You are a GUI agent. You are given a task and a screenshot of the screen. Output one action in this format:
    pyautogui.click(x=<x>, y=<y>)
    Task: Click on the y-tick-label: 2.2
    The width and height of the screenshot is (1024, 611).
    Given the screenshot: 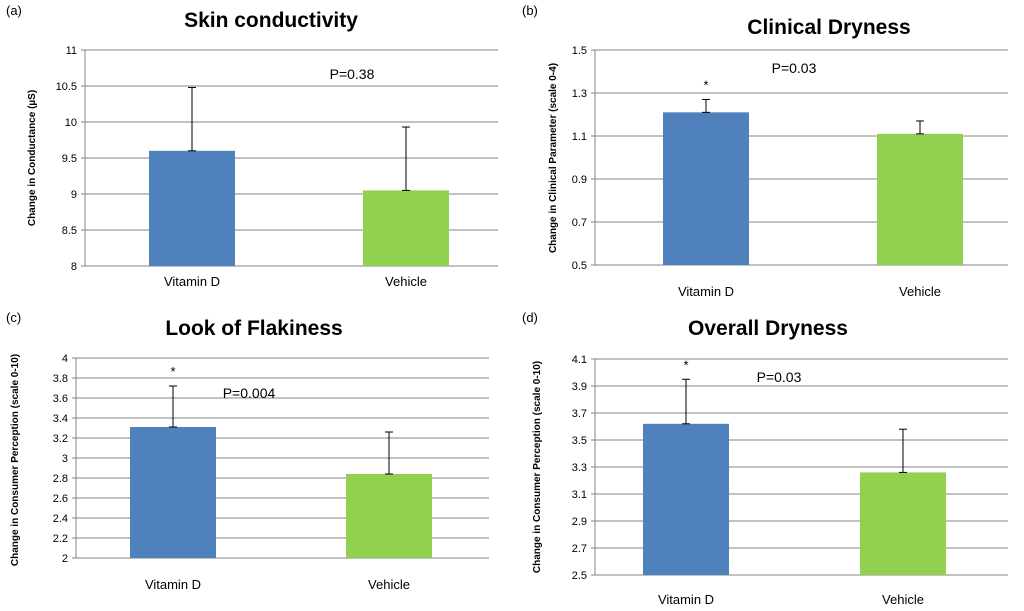 What is the action you would take?
    pyautogui.click(x=60, y=539)
    